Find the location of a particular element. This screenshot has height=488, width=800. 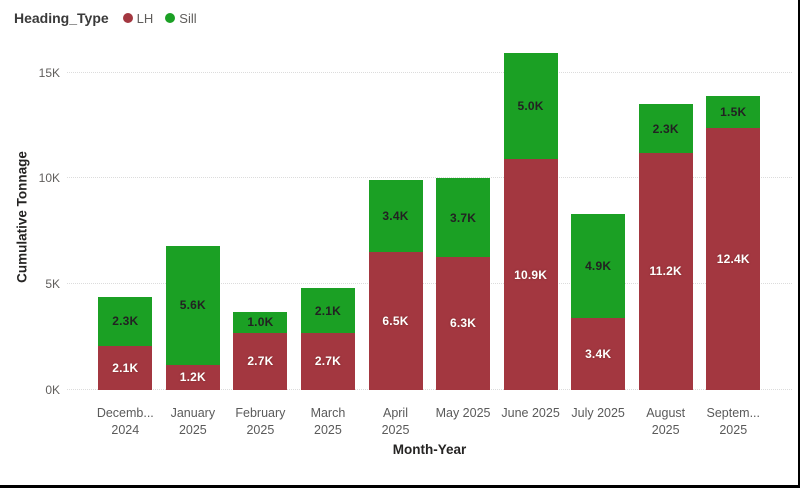

x-tick-line1: May 2025 is located at coordinates (463, 413).